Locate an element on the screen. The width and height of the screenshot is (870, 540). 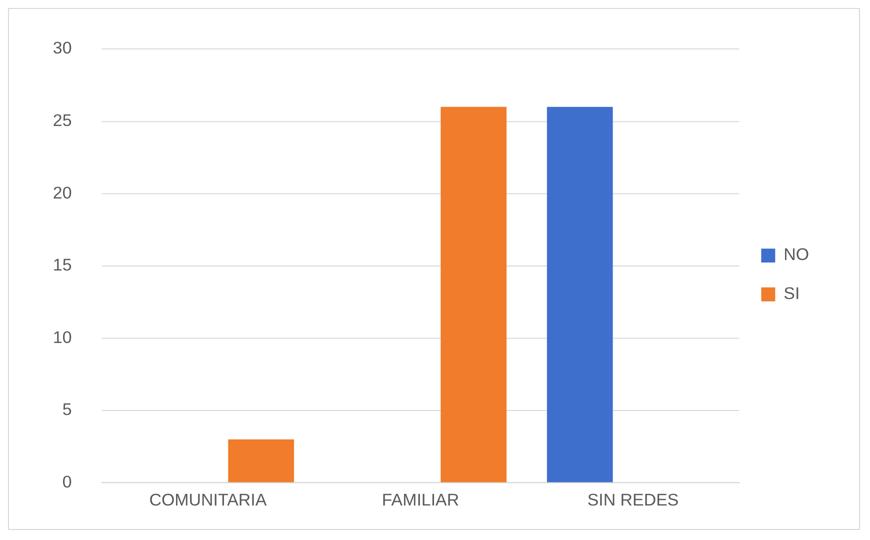
y-tick-label: 25 is located at coordinates (62, 120).